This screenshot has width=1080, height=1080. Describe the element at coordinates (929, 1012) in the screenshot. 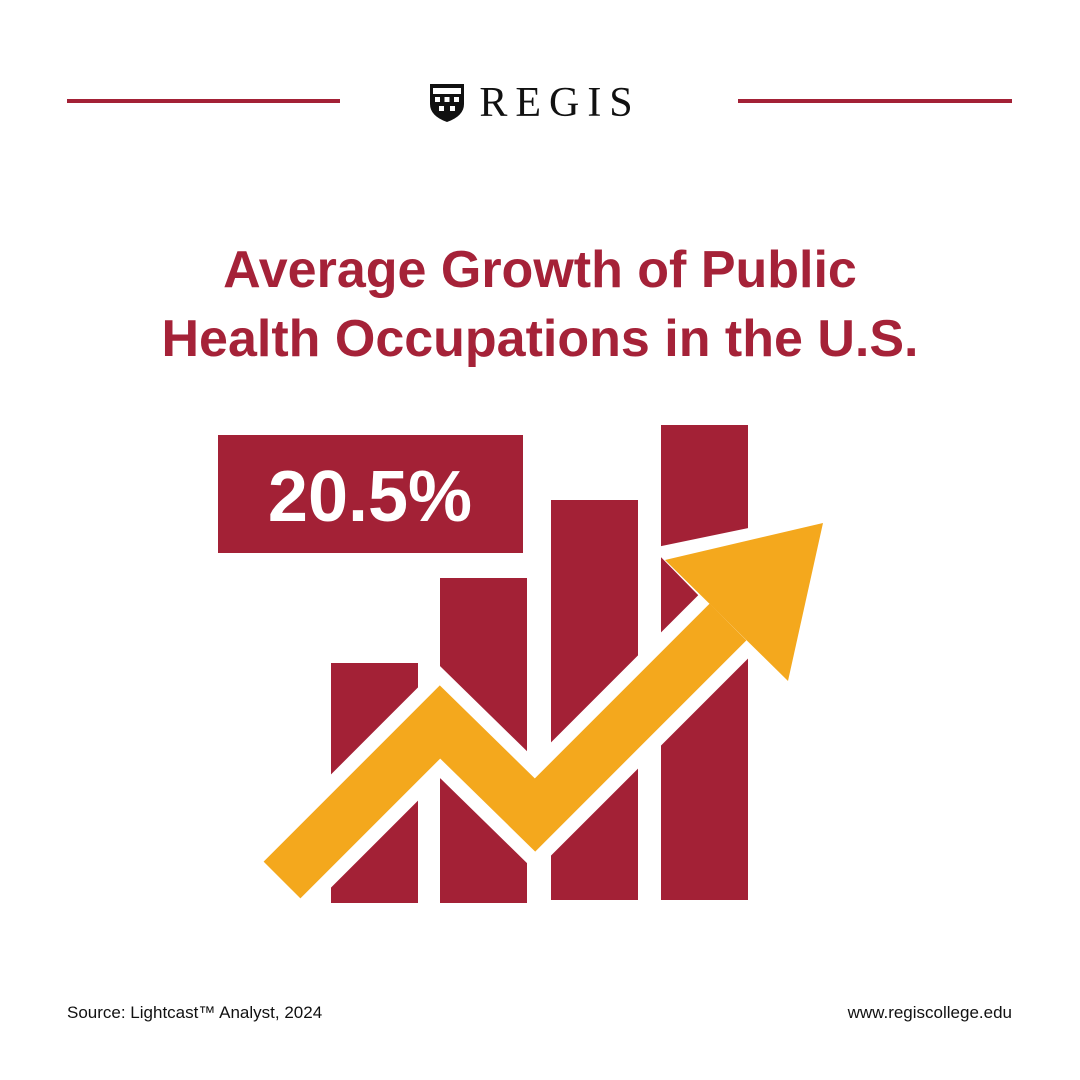

I see `website: www.regiscollege.edu` at that location.